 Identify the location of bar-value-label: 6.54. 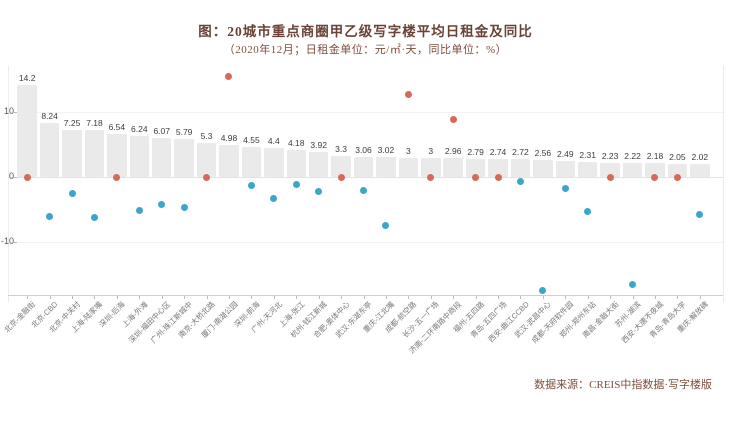
(117, 127).